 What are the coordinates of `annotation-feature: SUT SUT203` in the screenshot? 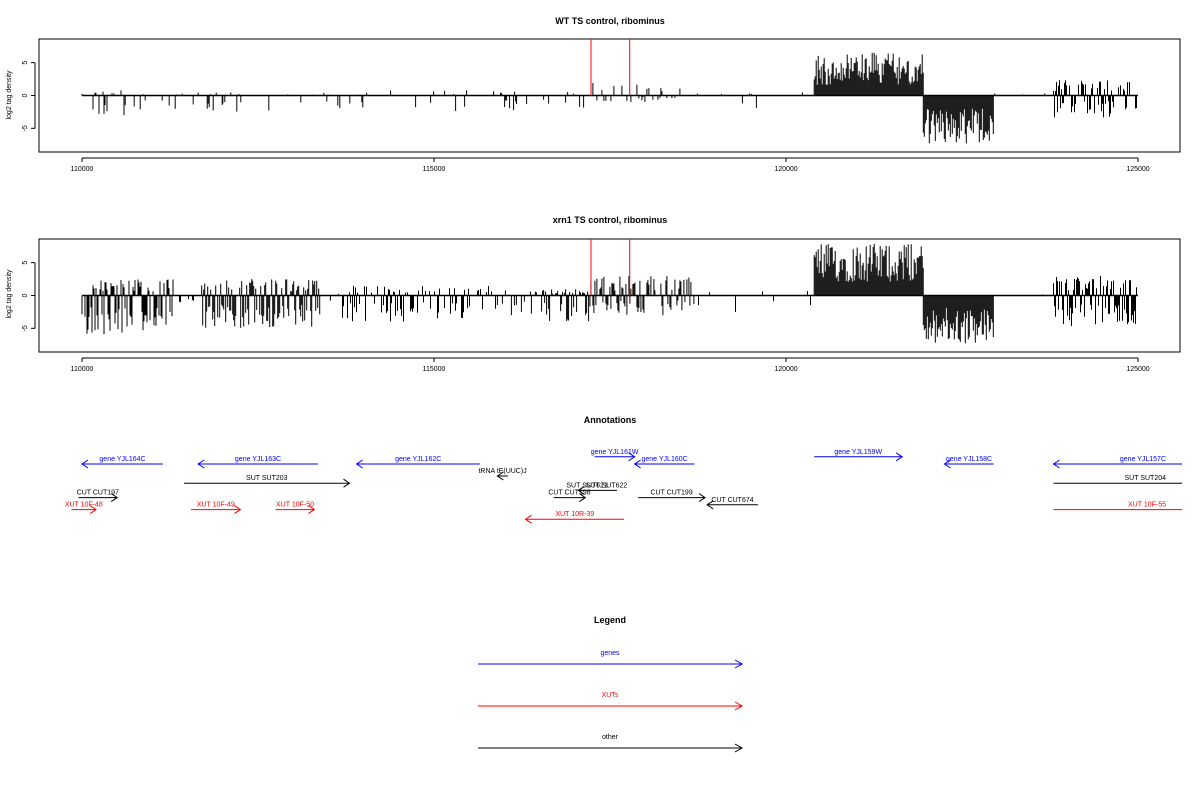 It's located at (267, 481).